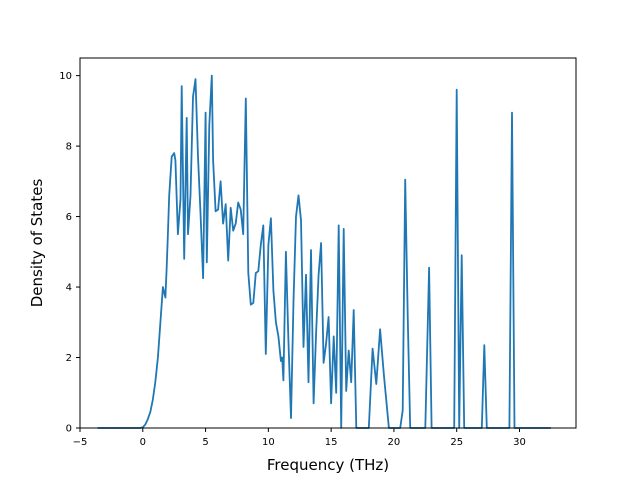  Describe the element at coordinates (69, 429) in the screenshot. I see `y-tick-label: 0` at that location.